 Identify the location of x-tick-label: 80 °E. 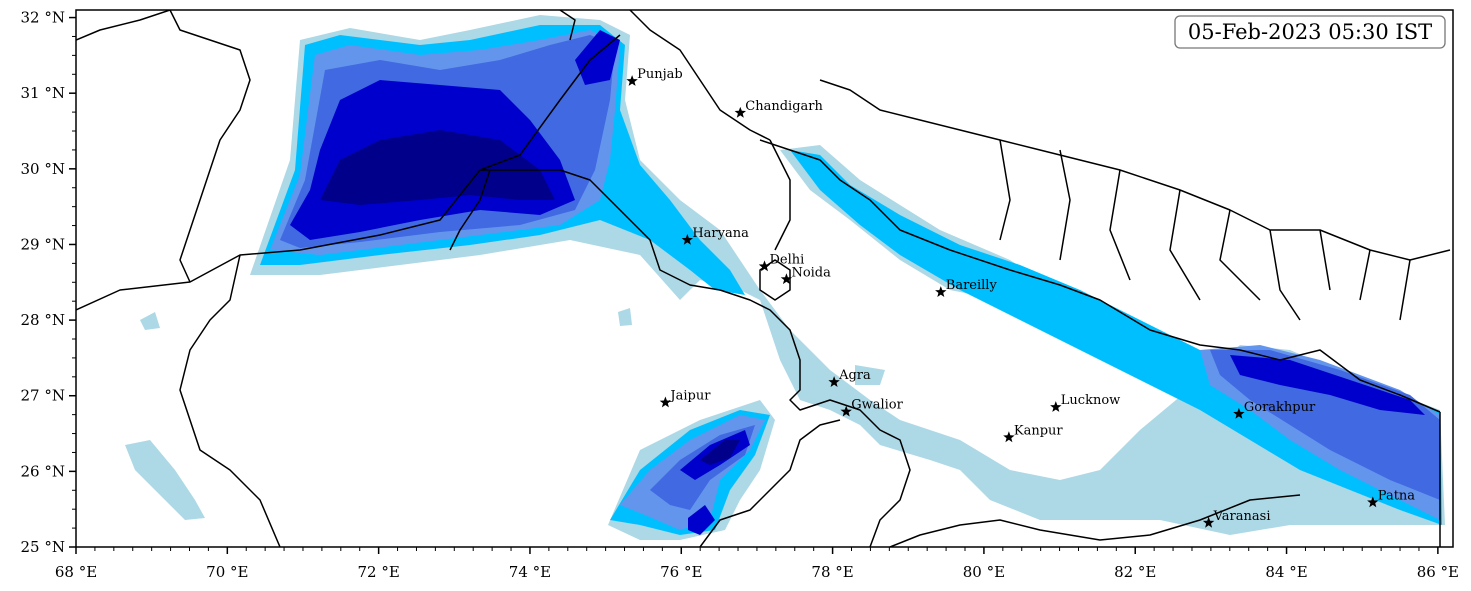
(984, 572).